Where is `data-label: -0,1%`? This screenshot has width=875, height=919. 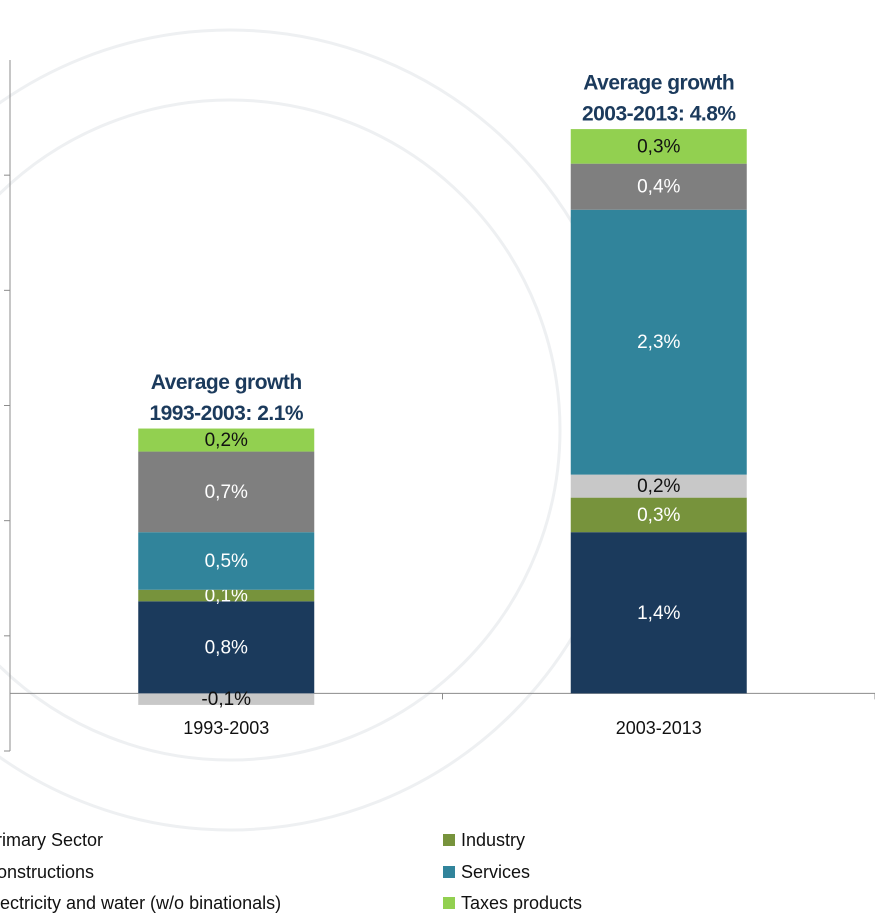 data-label: -0,1% is located at coordinates (226, 699).